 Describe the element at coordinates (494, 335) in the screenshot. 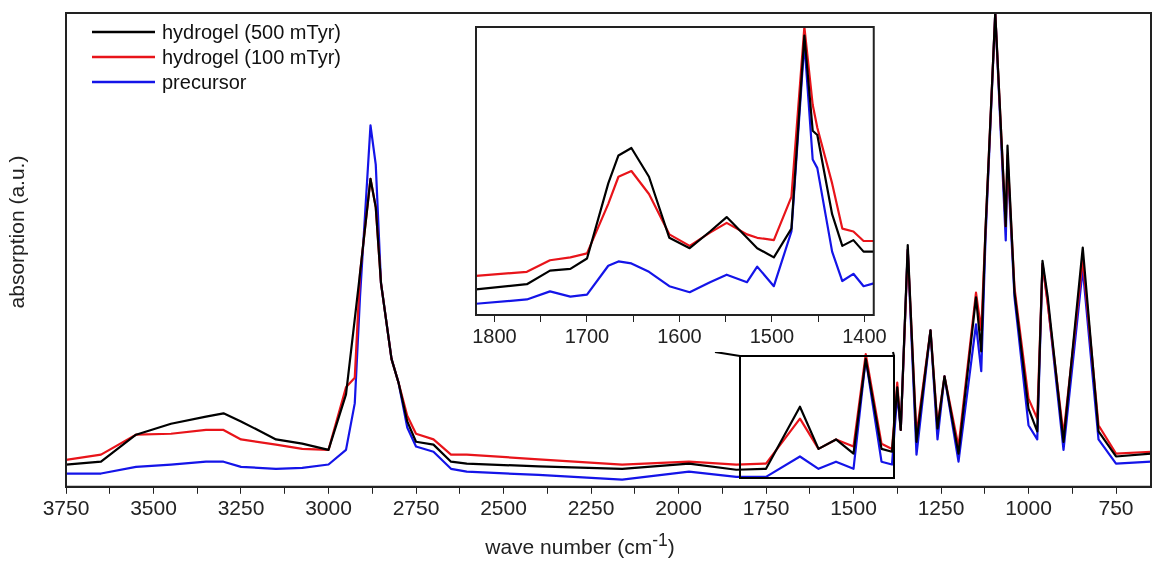

I see `x-tick-label: 1800` at that location.